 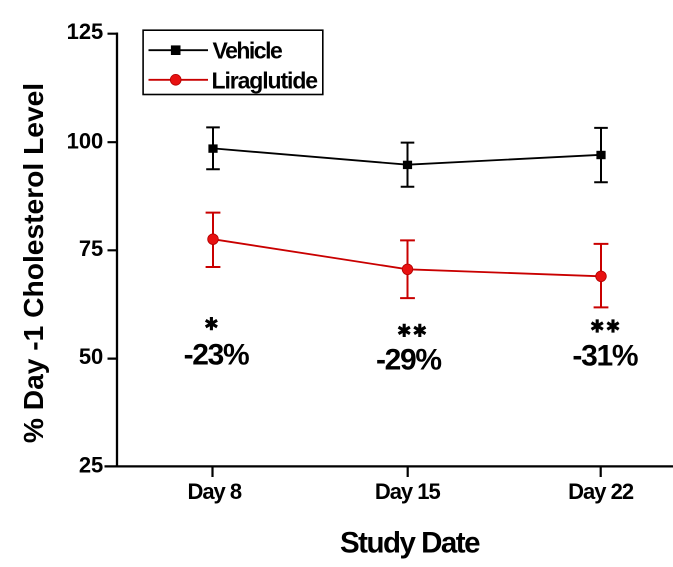 I want to click on svg-text: Liraglutide, so click(x=265, y=81).